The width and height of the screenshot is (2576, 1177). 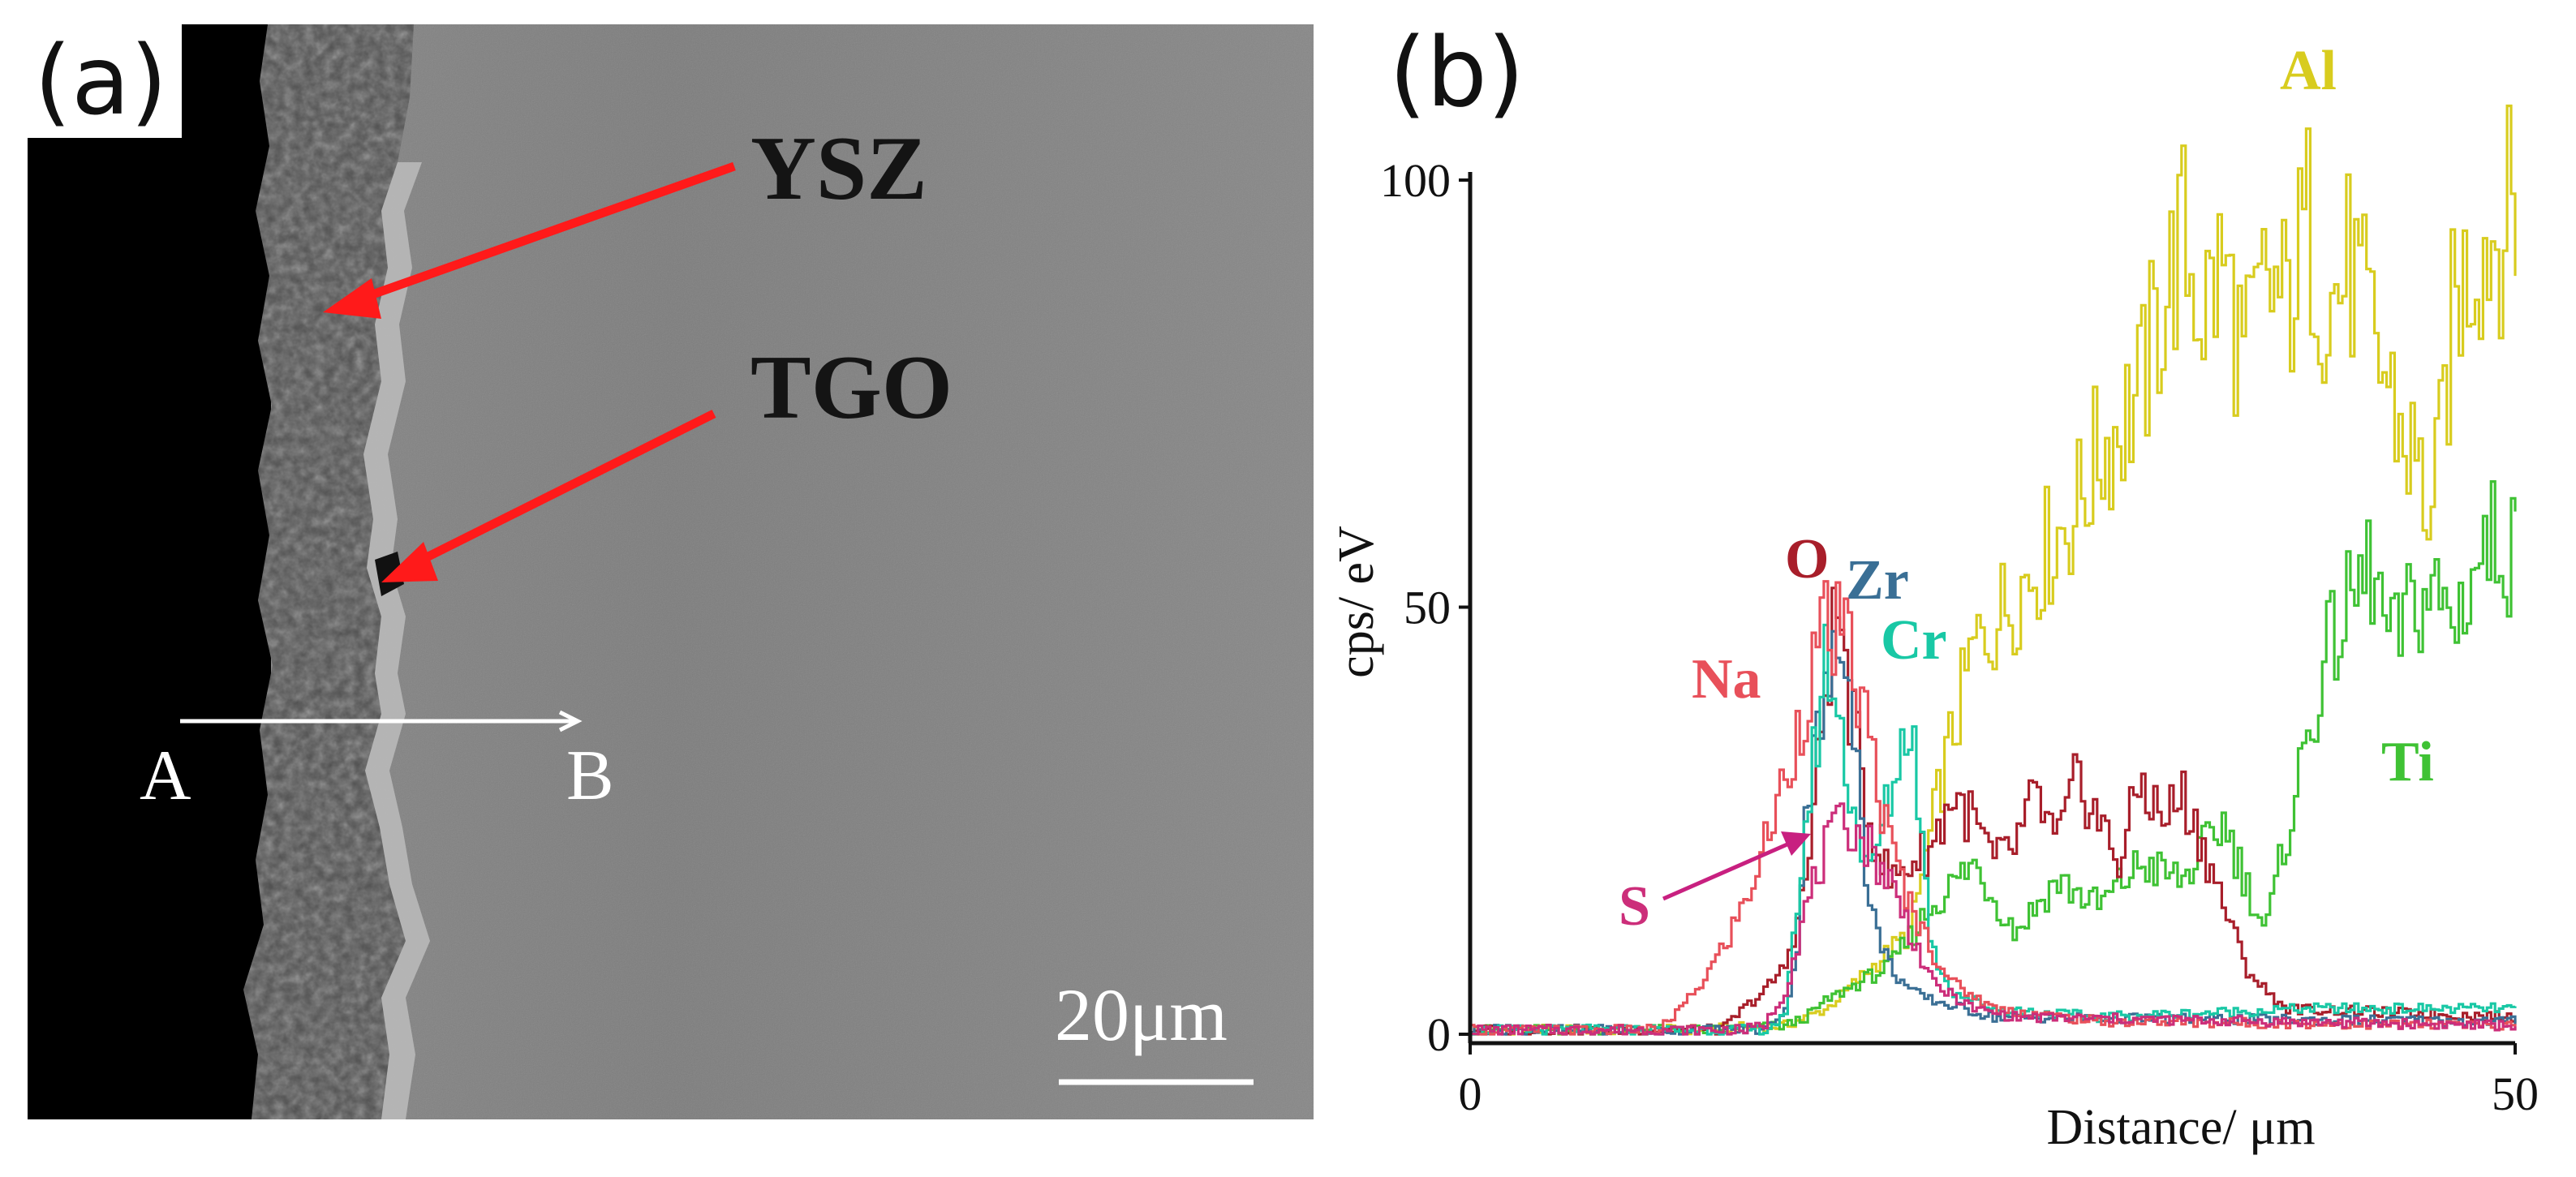 I want to click on tgo-label: TGO, so click(x=851, y=387).